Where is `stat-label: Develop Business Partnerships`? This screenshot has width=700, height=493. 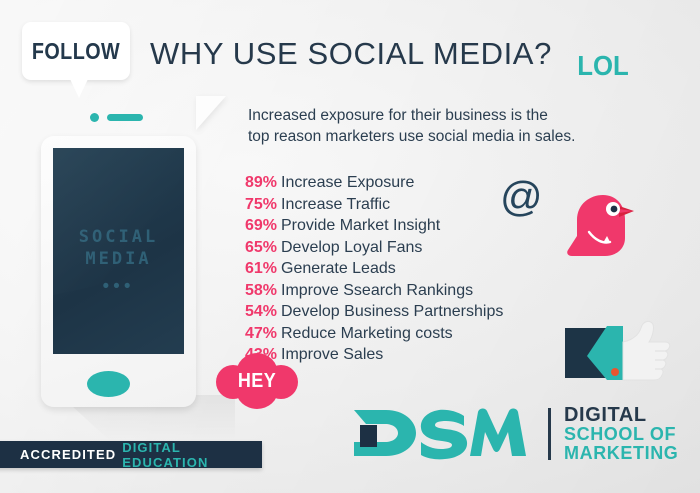
stat-label: Develop Business Partnerships is located at coordinates (392, 311).